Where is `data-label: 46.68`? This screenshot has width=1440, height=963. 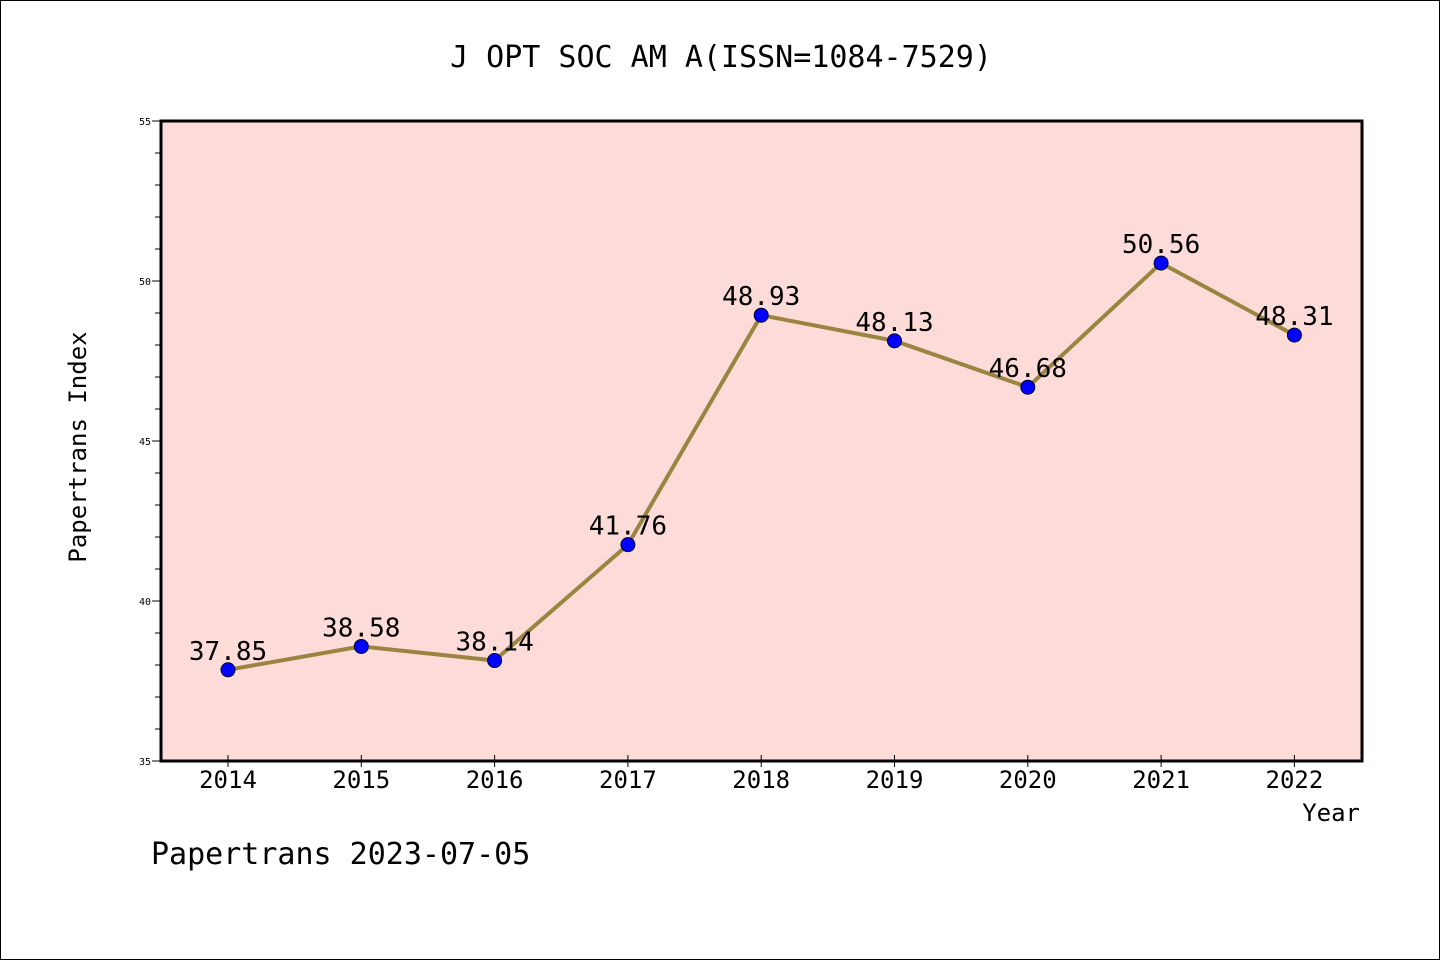
data-label: 46.68 is located at coordinates (1028, 369).